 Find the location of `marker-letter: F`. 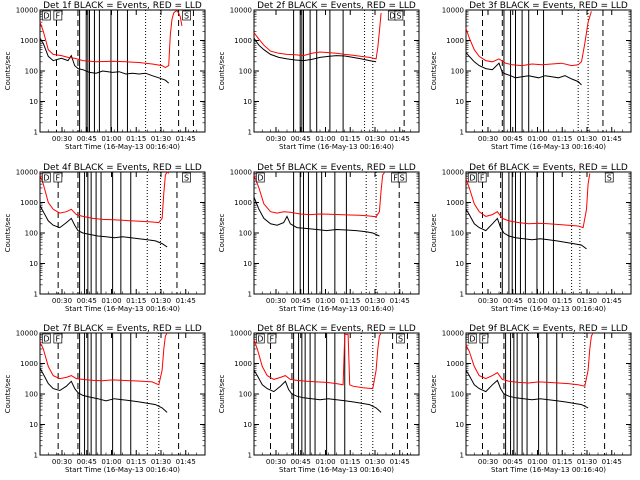

marker-letter: F is located at coordinates (395, 178).